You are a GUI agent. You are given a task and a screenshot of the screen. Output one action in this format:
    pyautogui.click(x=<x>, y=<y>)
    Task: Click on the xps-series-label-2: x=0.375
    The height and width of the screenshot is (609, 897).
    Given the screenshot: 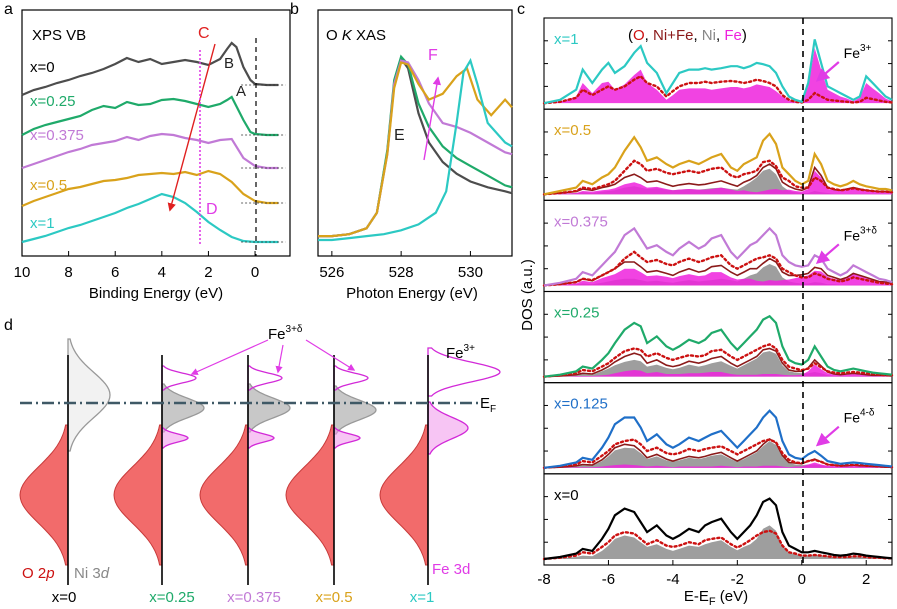 What is the action you would take?
    pyautogui.click(x=57, y=135)
    